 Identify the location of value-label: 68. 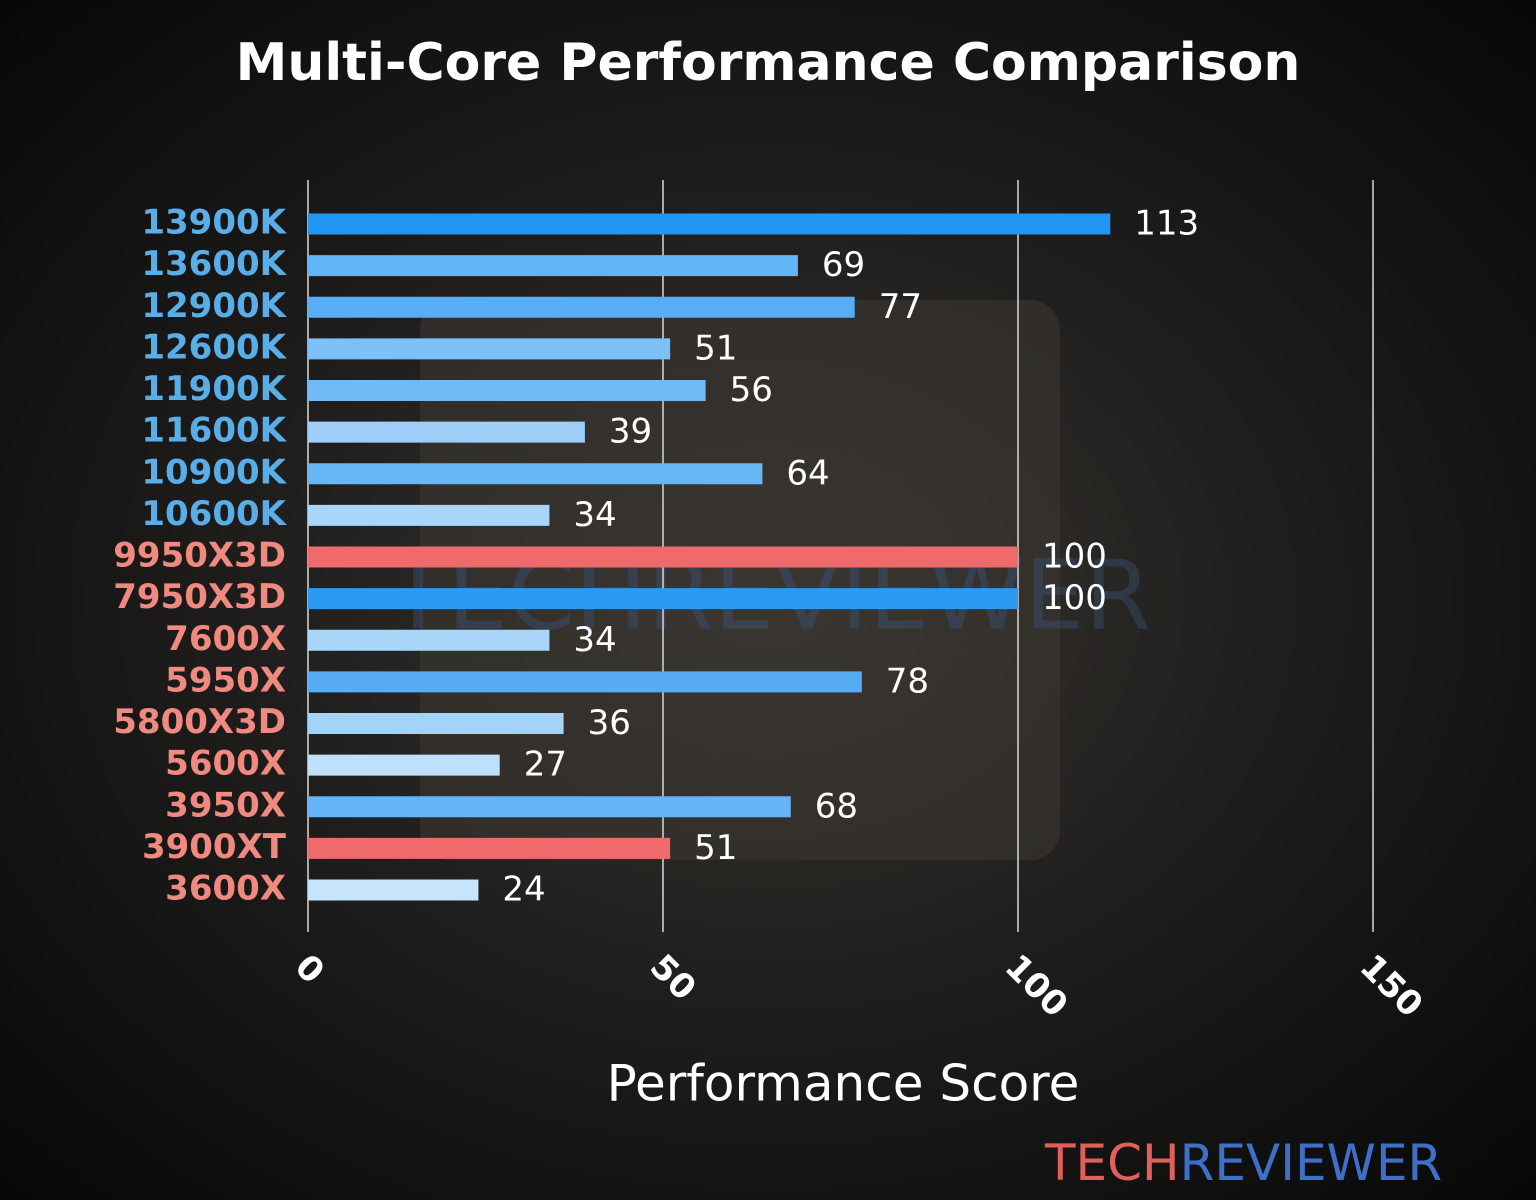
(836, 806).